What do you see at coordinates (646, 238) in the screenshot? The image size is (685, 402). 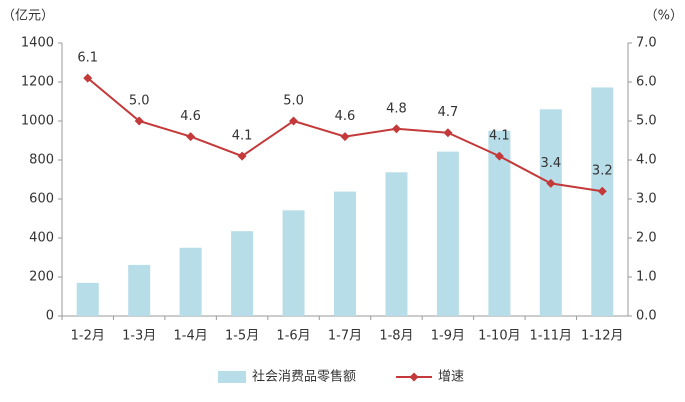 I see `y2-tick-label: 2.0` at bounding box center [646, 238].